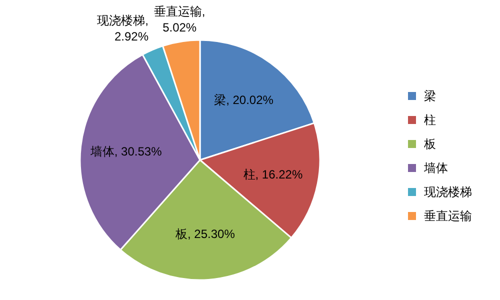  Describe the element at coordinates (430, 96) in the screenshot. I see `legend-label: 梁` at that location.